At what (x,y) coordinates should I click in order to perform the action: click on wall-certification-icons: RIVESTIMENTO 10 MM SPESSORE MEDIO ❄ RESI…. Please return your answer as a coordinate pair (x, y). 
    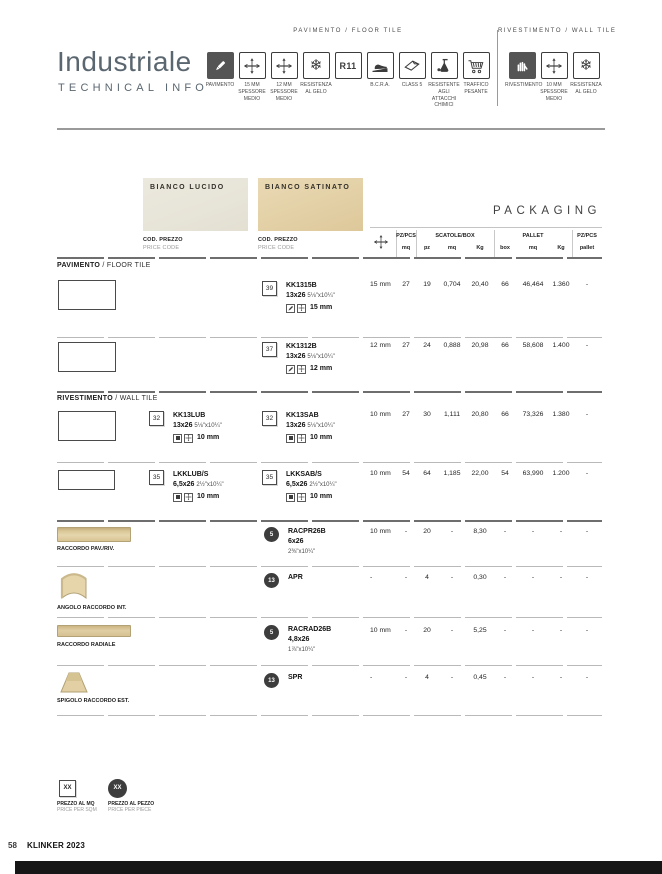
    Looking at the image, I should click on (553, 77).